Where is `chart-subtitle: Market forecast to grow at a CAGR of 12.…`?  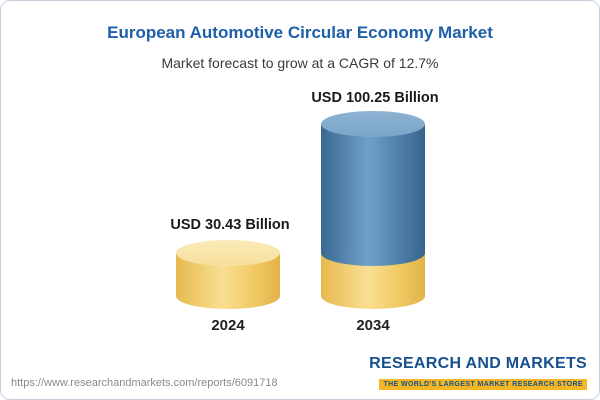 chart-subtitle: Market forecast to grow at a CAGR of 12.… is located at coordinates (300, 63).